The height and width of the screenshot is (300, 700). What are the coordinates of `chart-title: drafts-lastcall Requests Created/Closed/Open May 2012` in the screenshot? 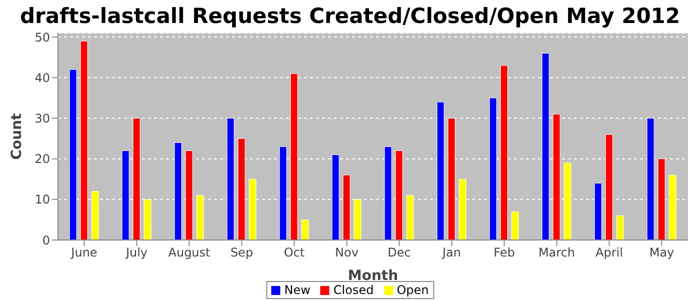 It's located at (350, 16).